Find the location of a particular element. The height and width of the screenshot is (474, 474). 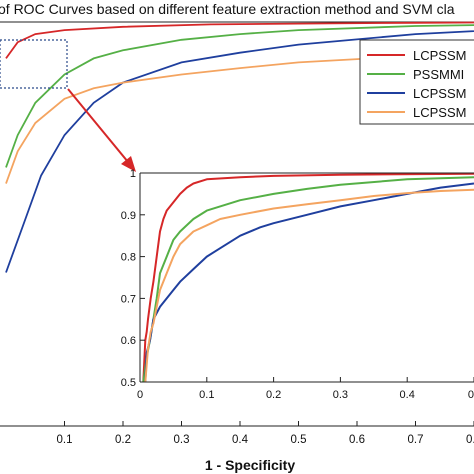

main-x-tick-label: 0.6 is located at coordinates (357, 440).